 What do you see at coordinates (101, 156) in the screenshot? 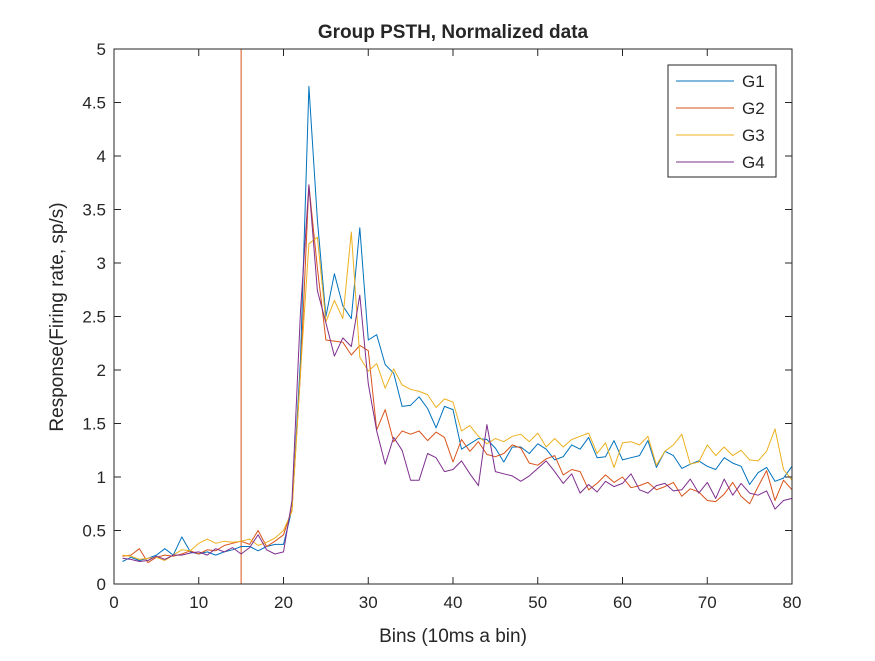
I see `y-tick-label: 4` at bounding box center [101, 156].